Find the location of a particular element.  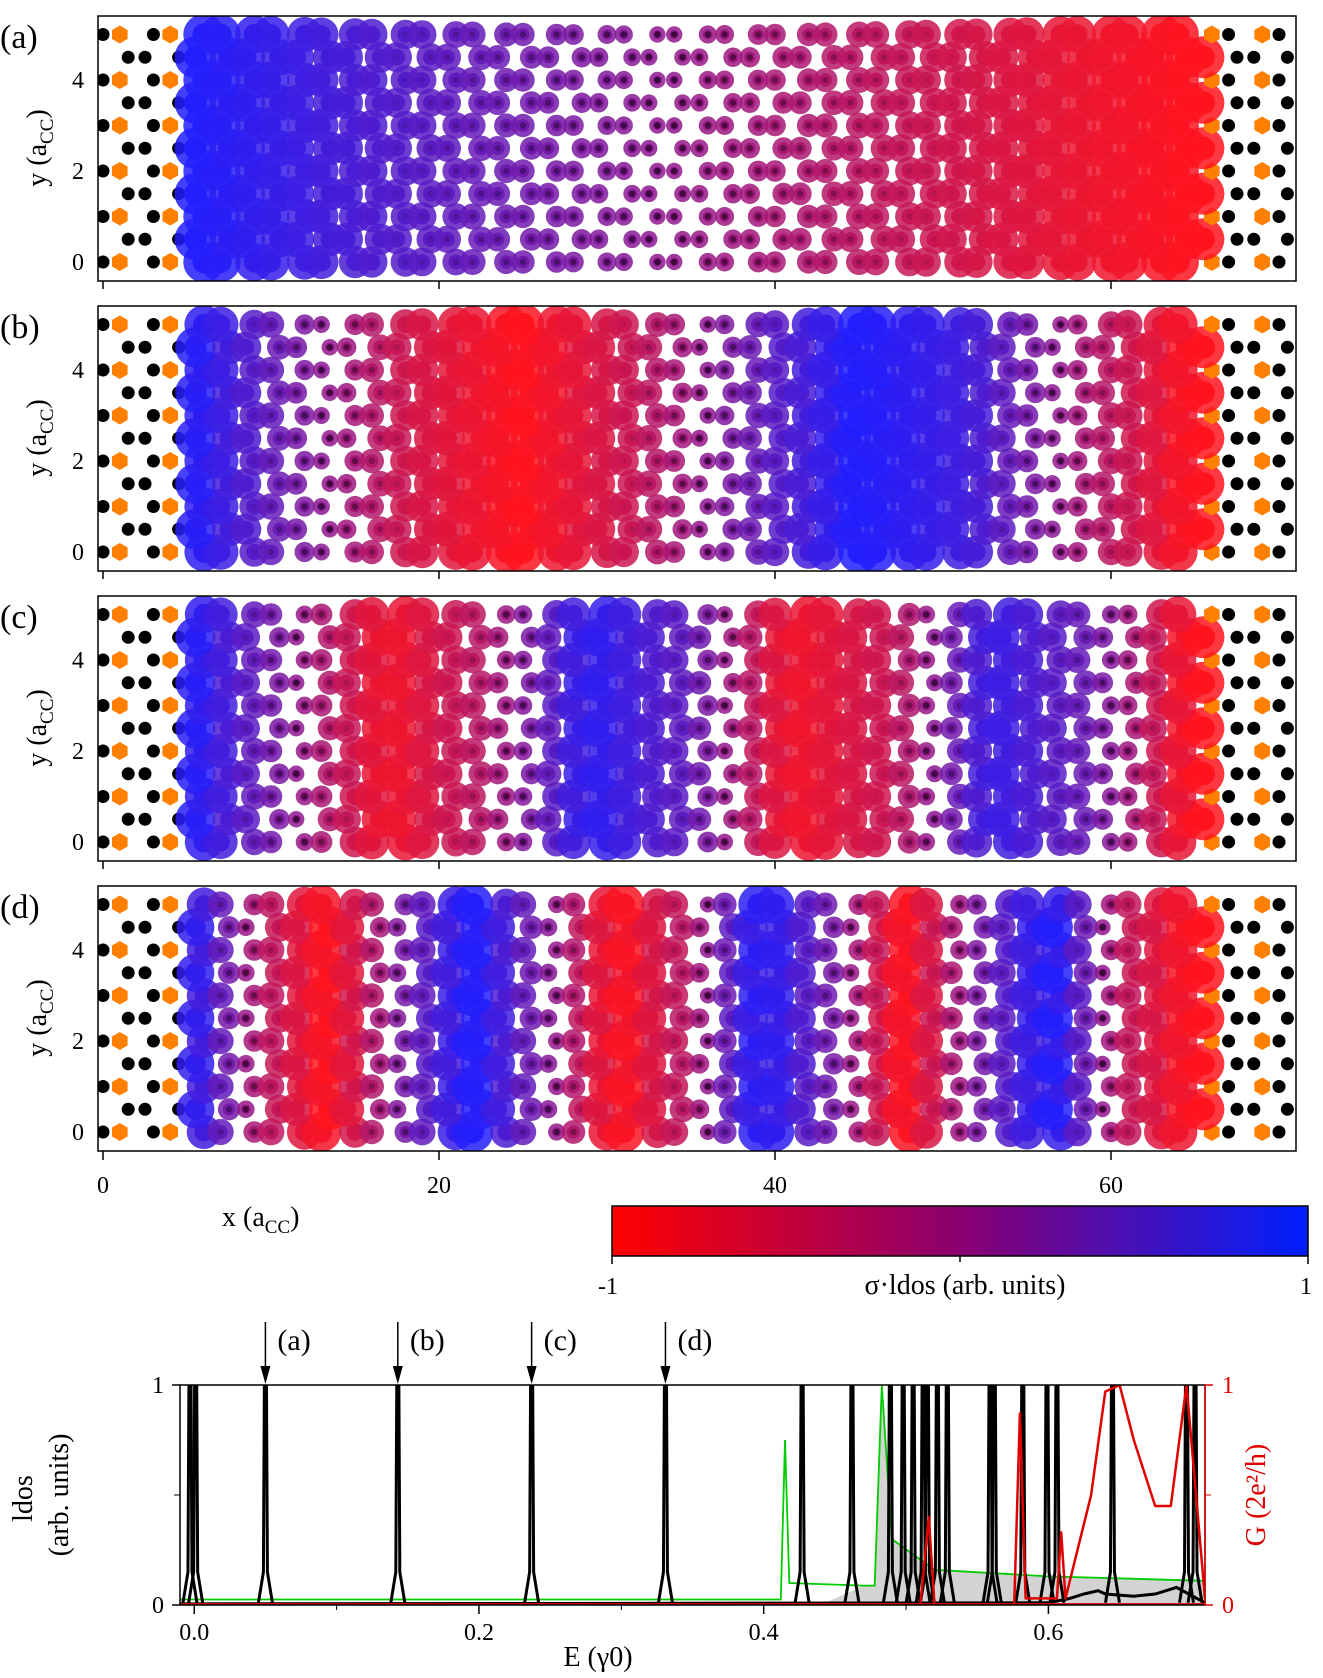

panel-c-ytick-label: 4 is located at coordinates (78, 661).